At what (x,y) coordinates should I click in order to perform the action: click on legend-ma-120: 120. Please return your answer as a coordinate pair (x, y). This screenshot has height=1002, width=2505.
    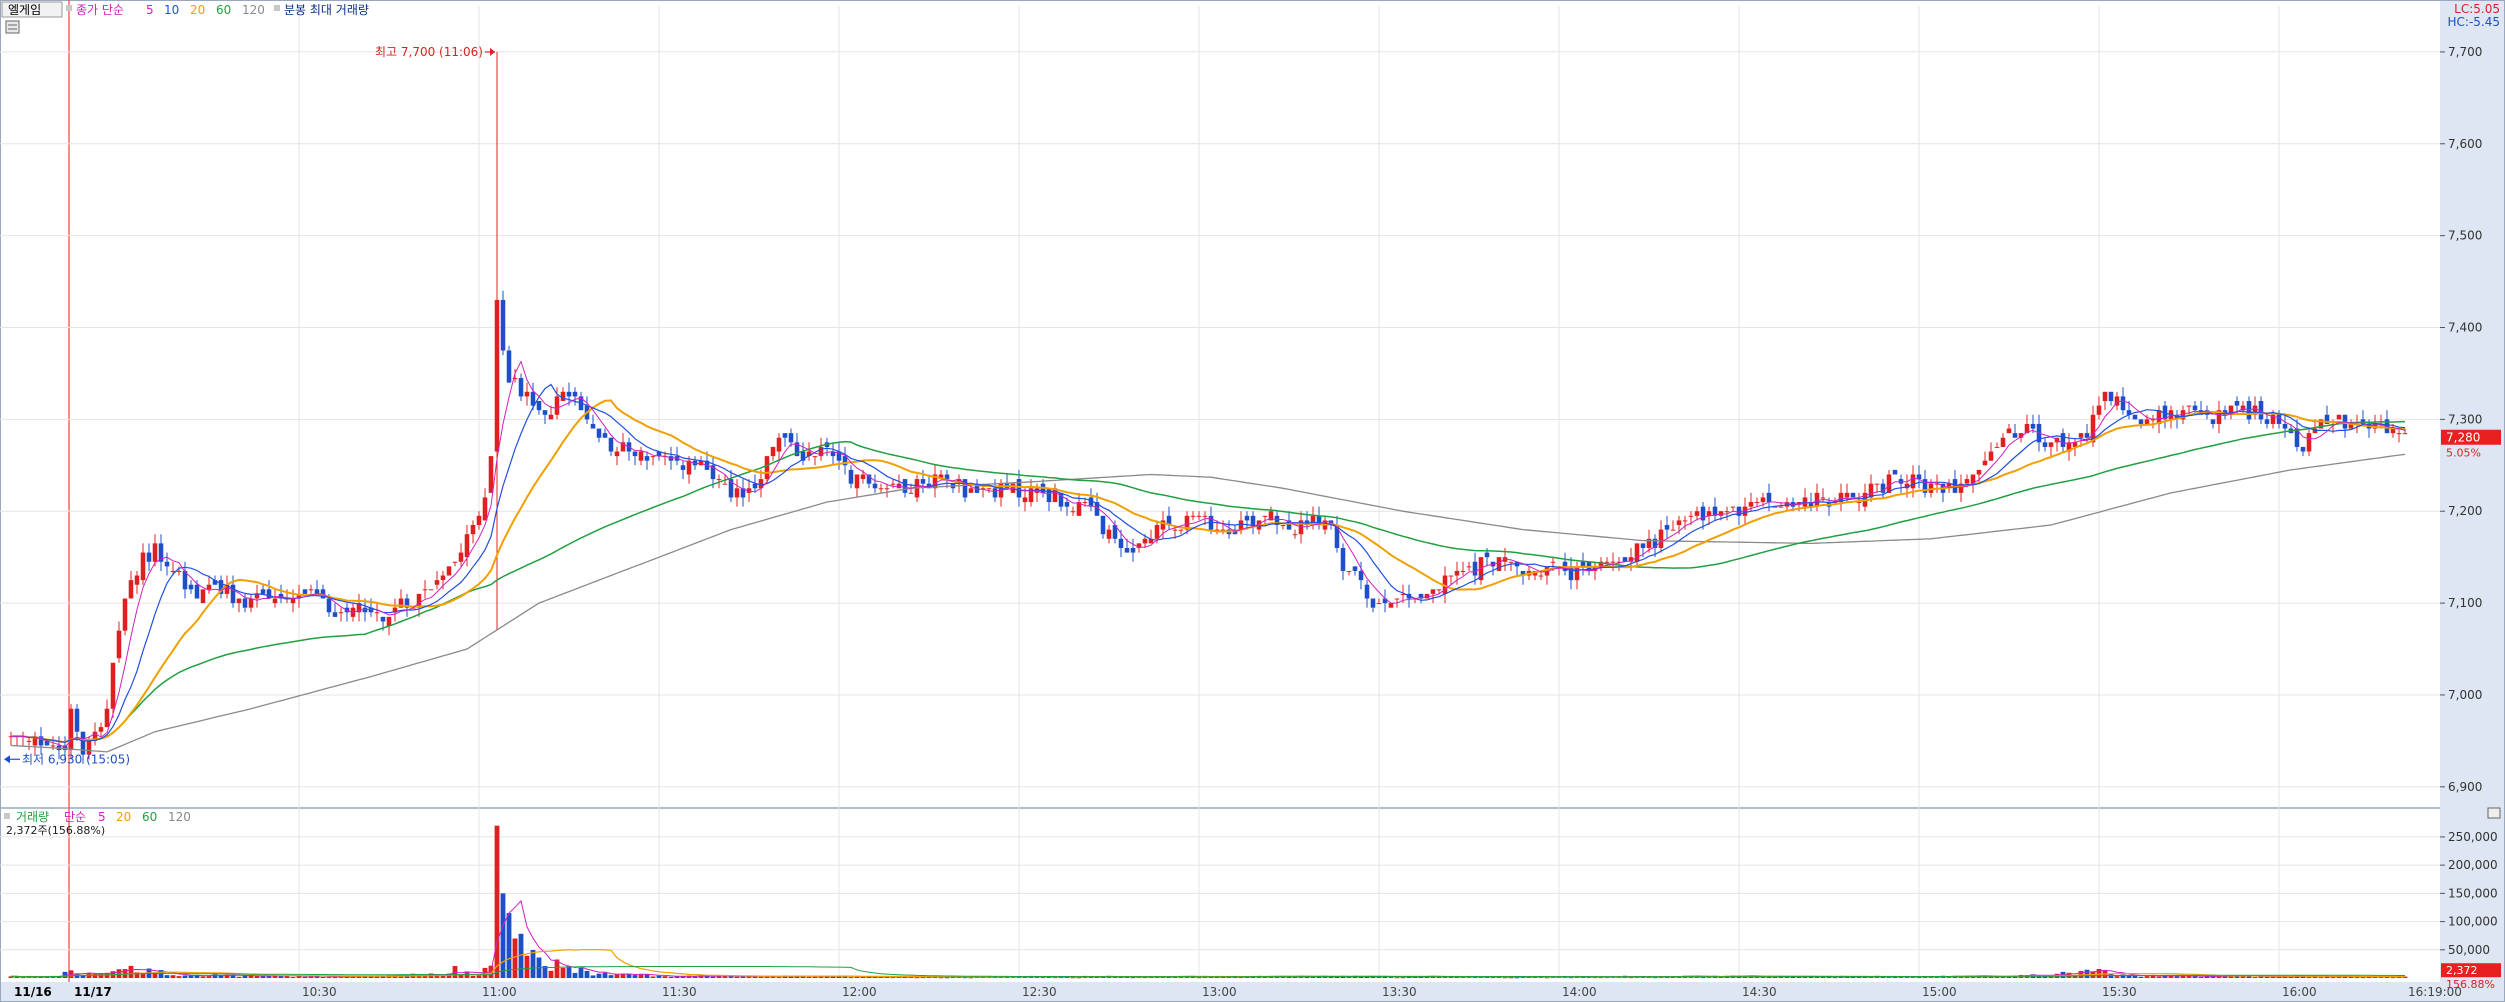
    Looking at the image, I should click on (253, 10).